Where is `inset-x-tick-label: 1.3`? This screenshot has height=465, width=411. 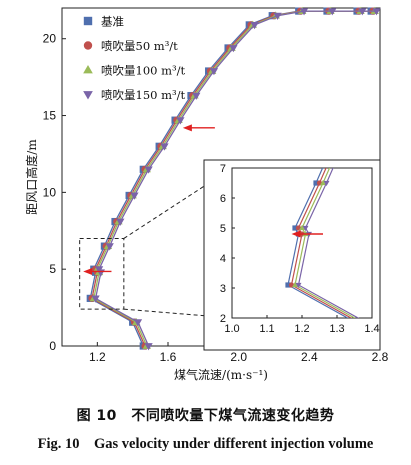
inset-x-tick-label: 1.3 is located at coordinates (336, 329).